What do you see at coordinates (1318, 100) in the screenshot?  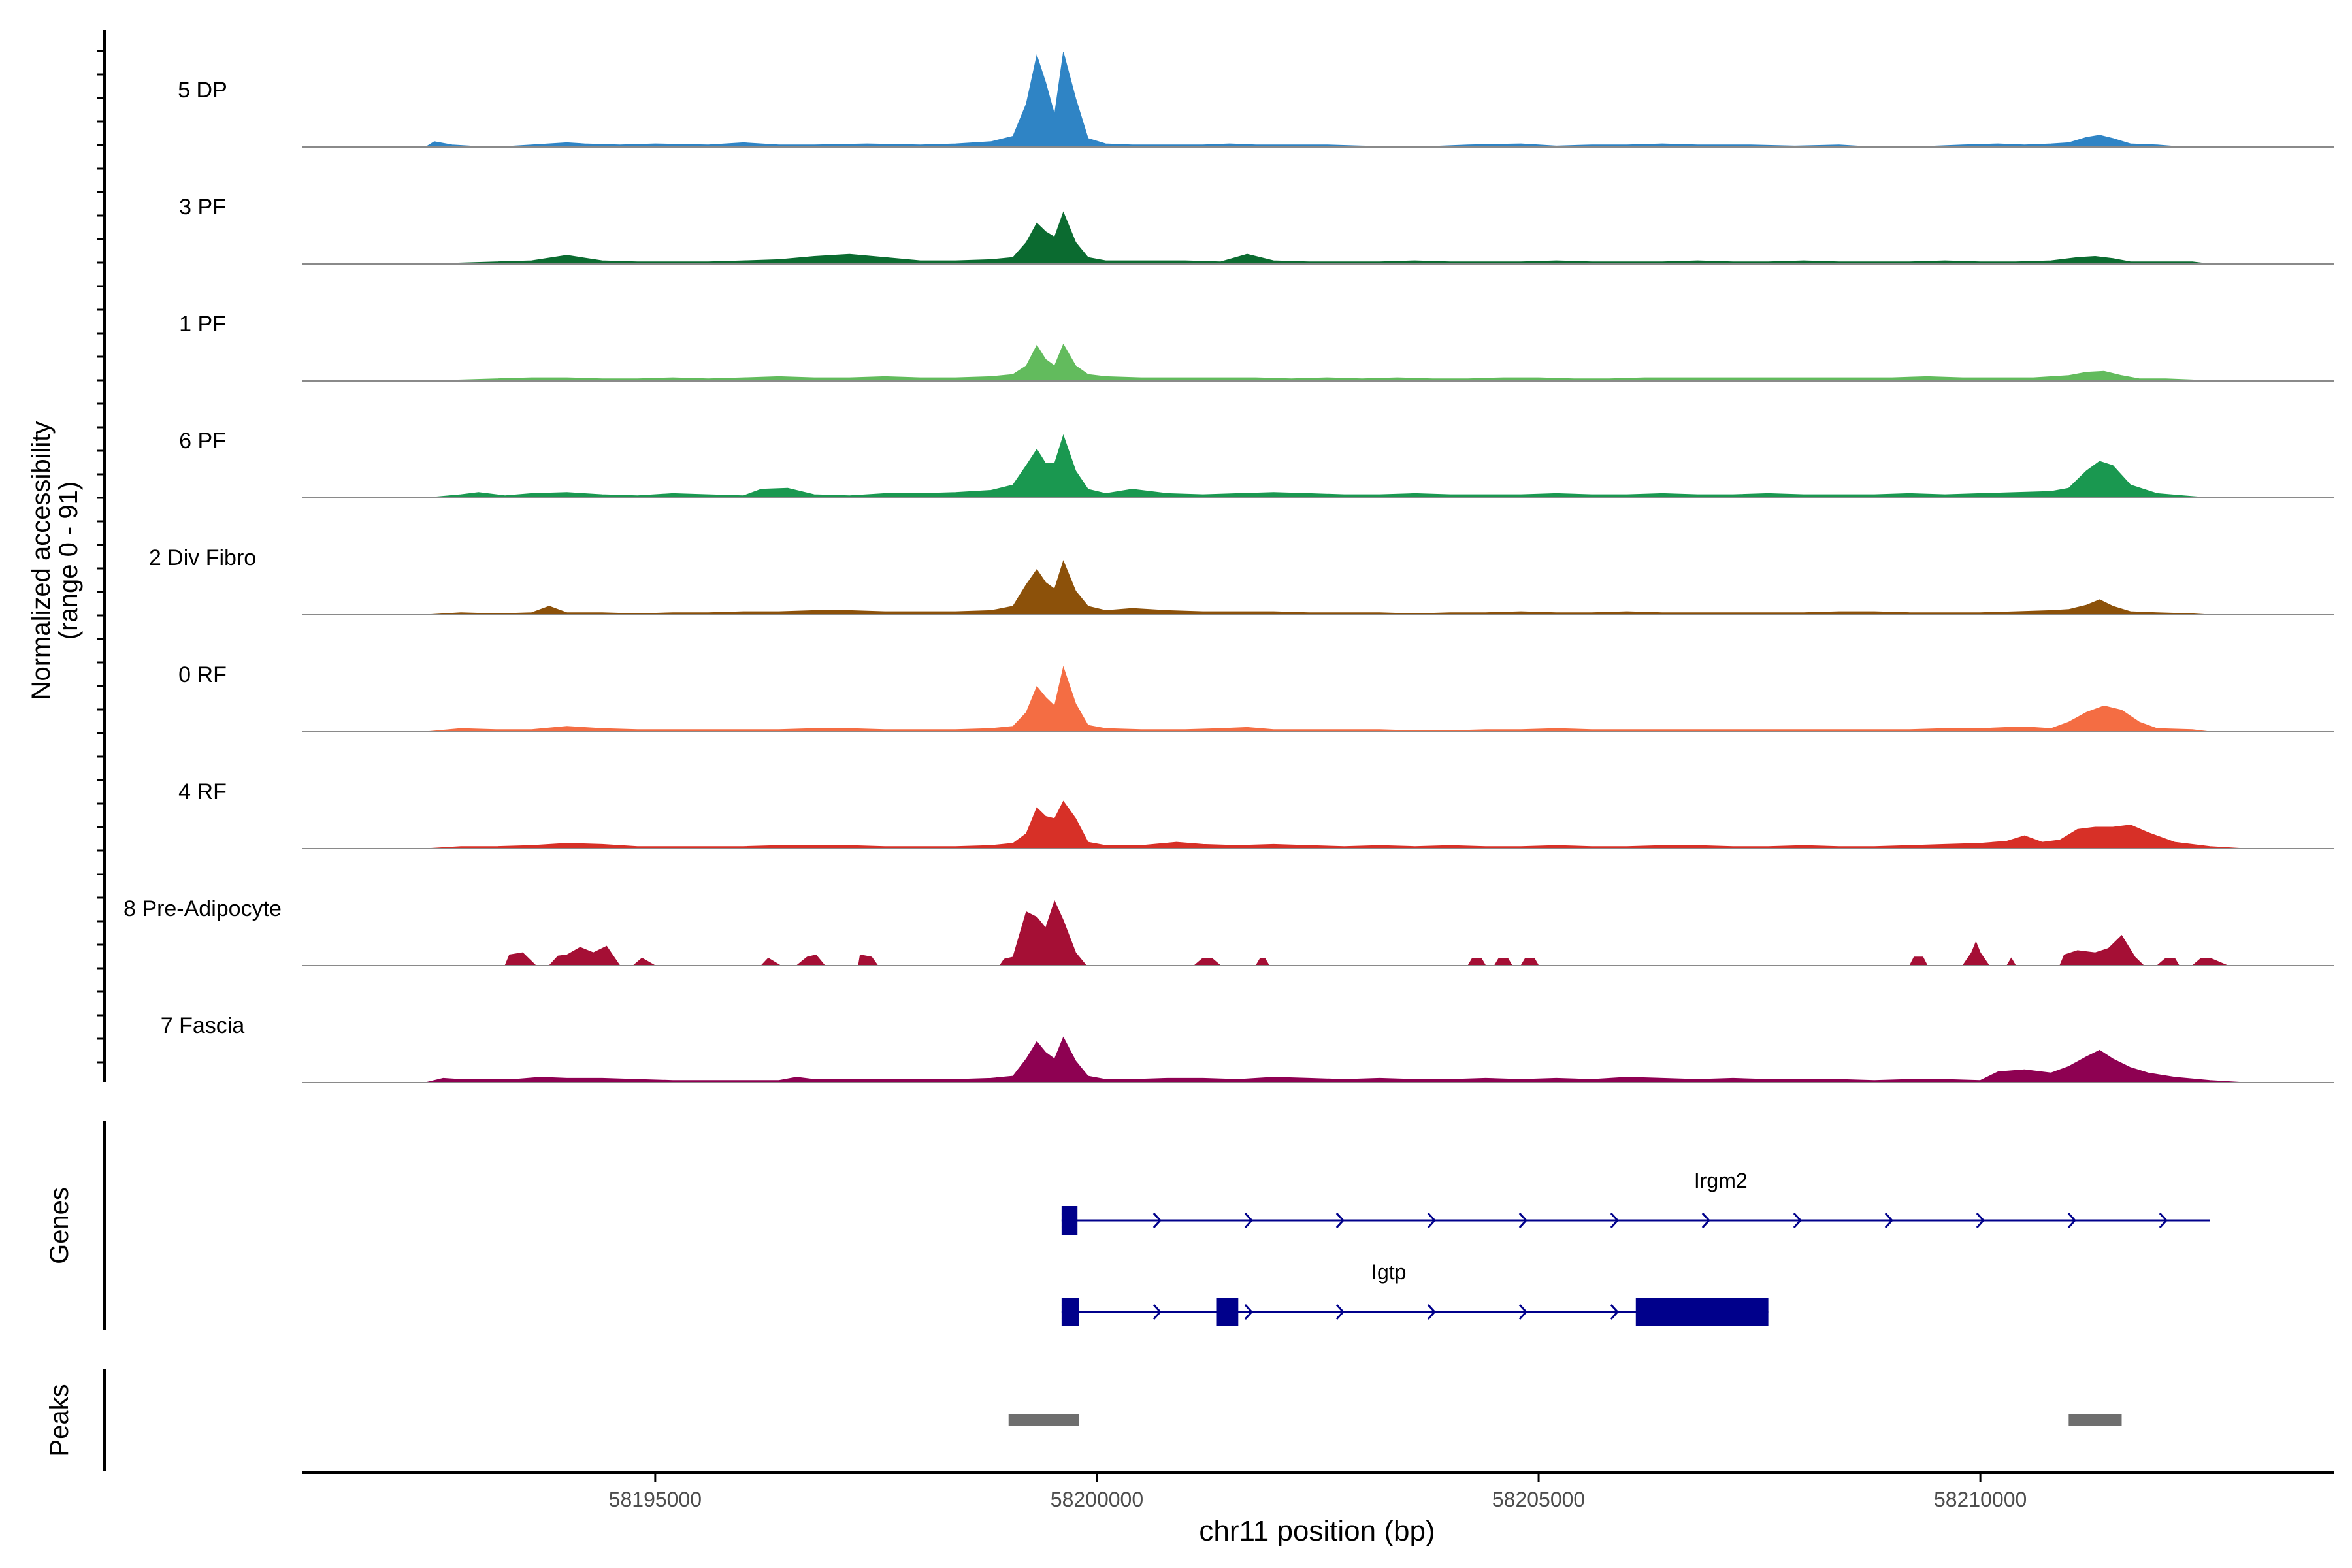 I see `track-area-5-dp` at bounding box center [1318, 100].